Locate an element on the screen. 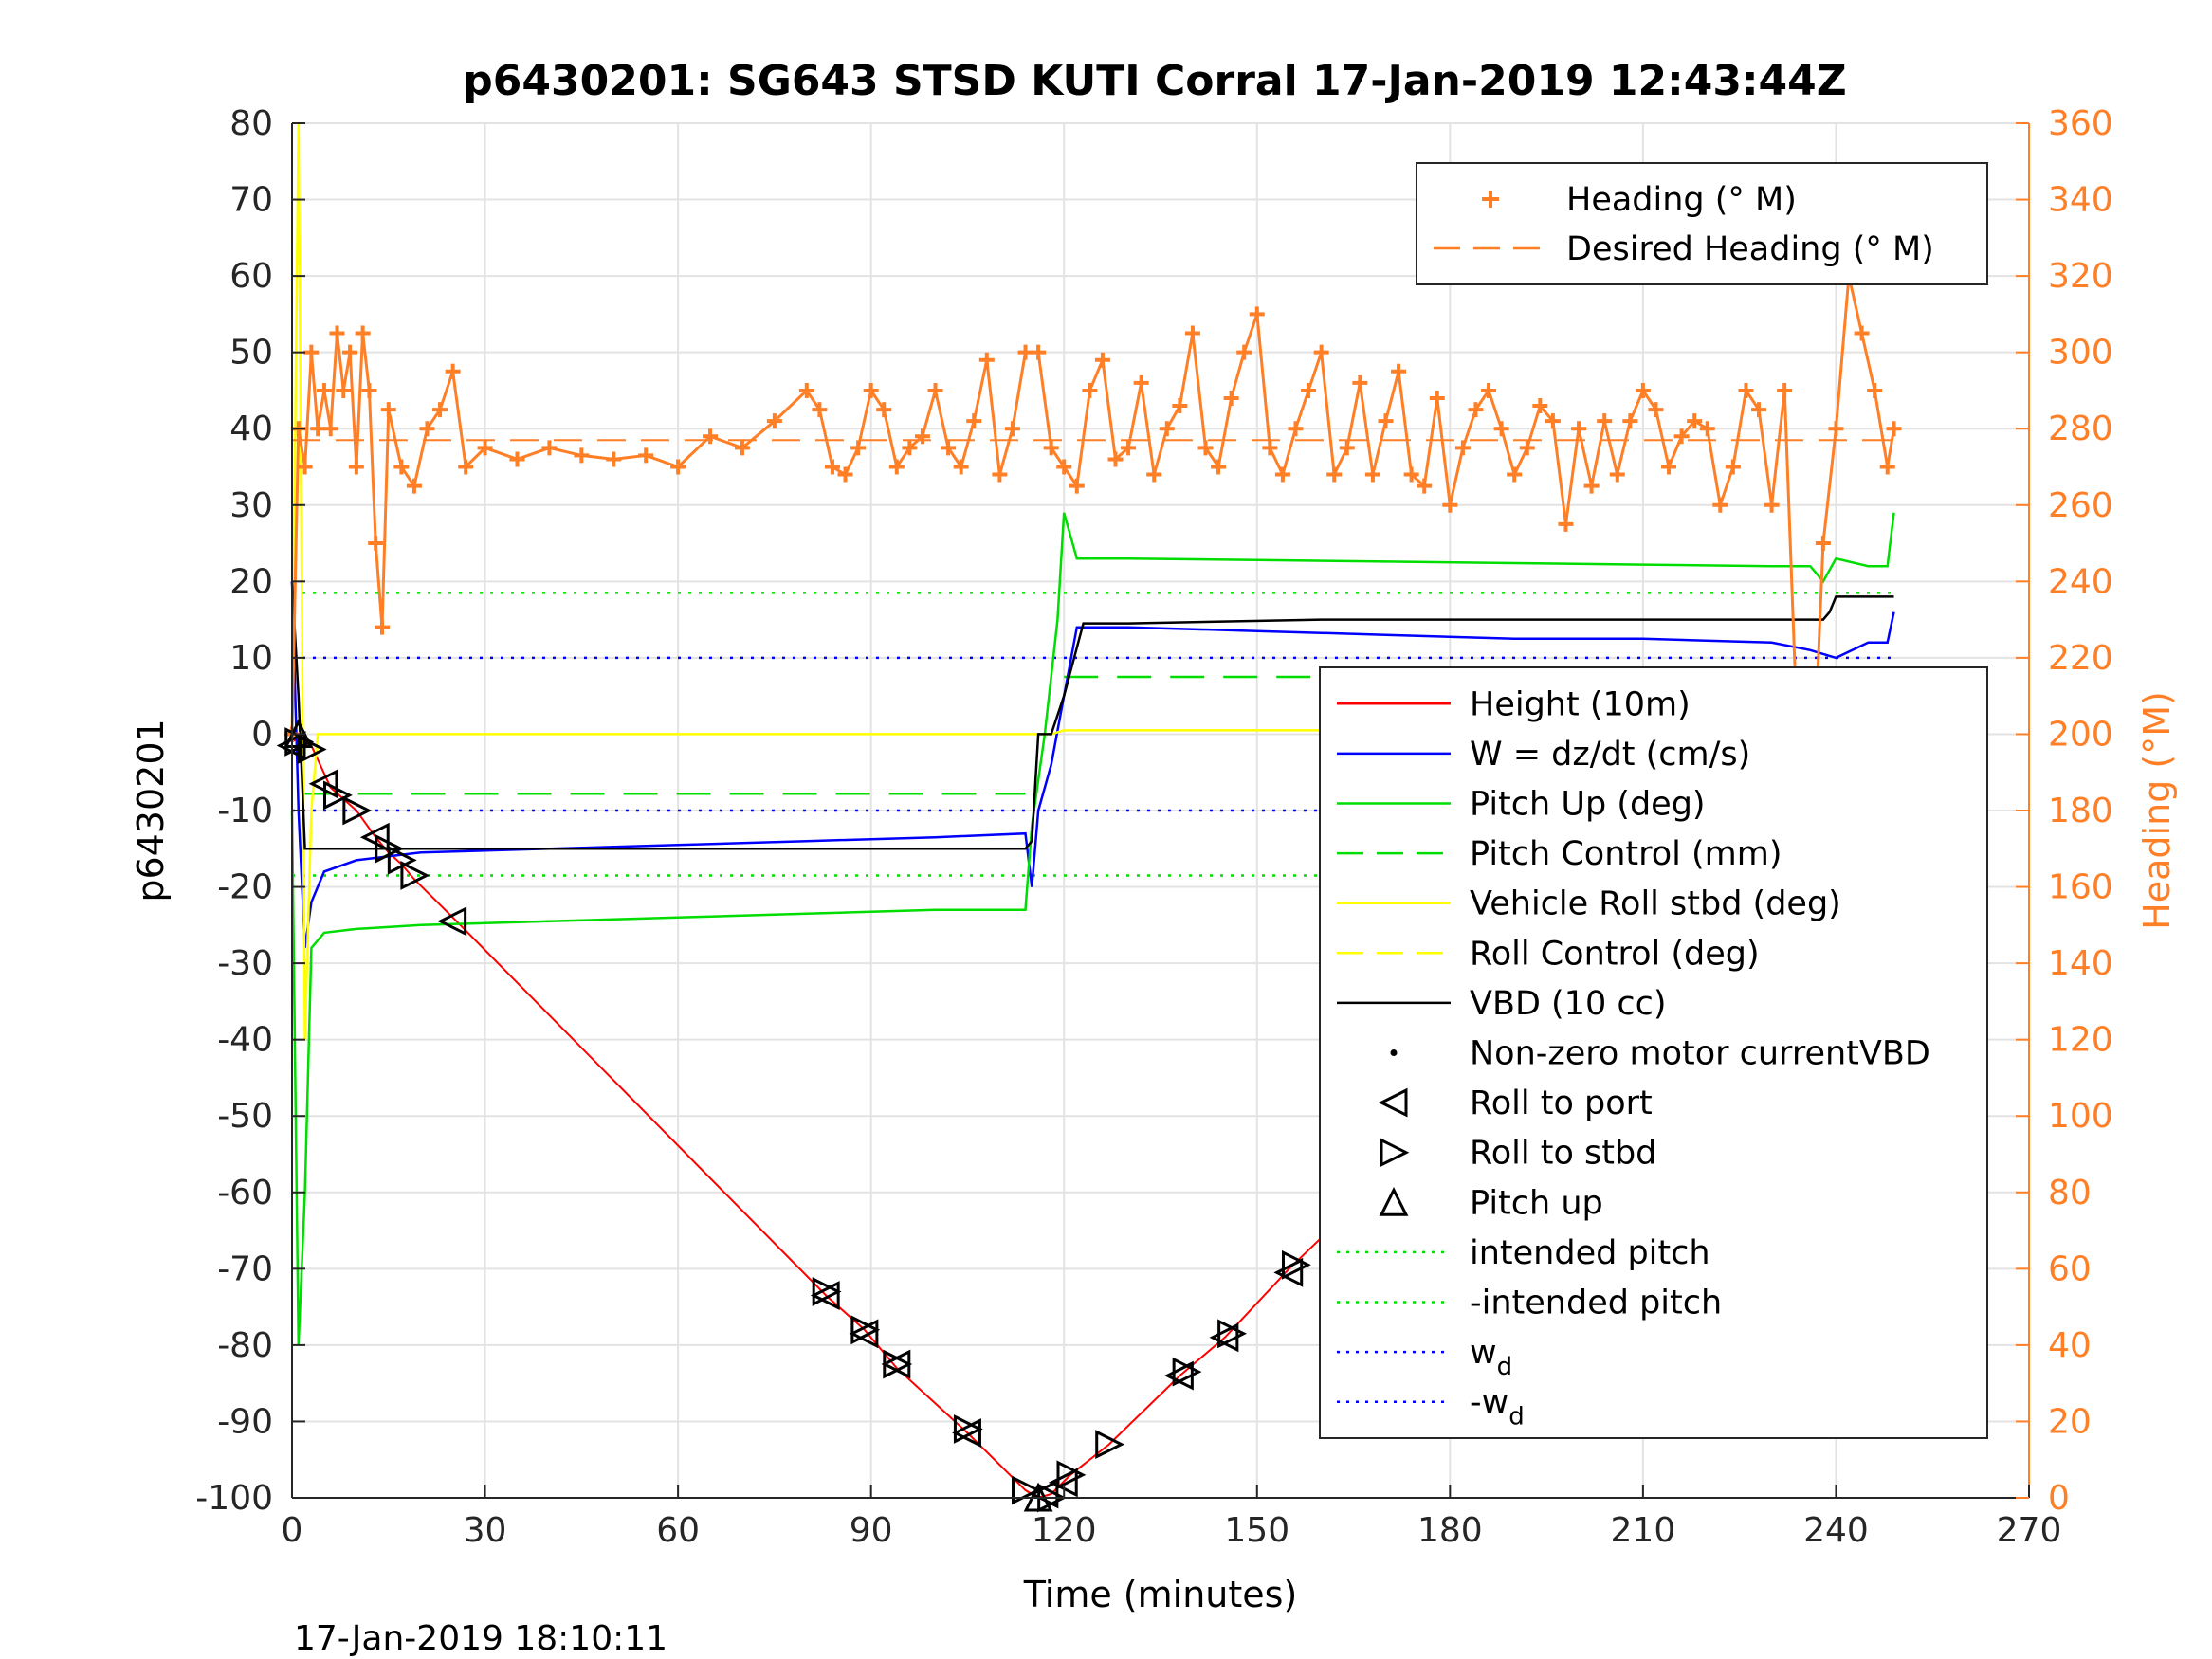  y-tick-label-left: -40 is located at coordinates (245, 1040).